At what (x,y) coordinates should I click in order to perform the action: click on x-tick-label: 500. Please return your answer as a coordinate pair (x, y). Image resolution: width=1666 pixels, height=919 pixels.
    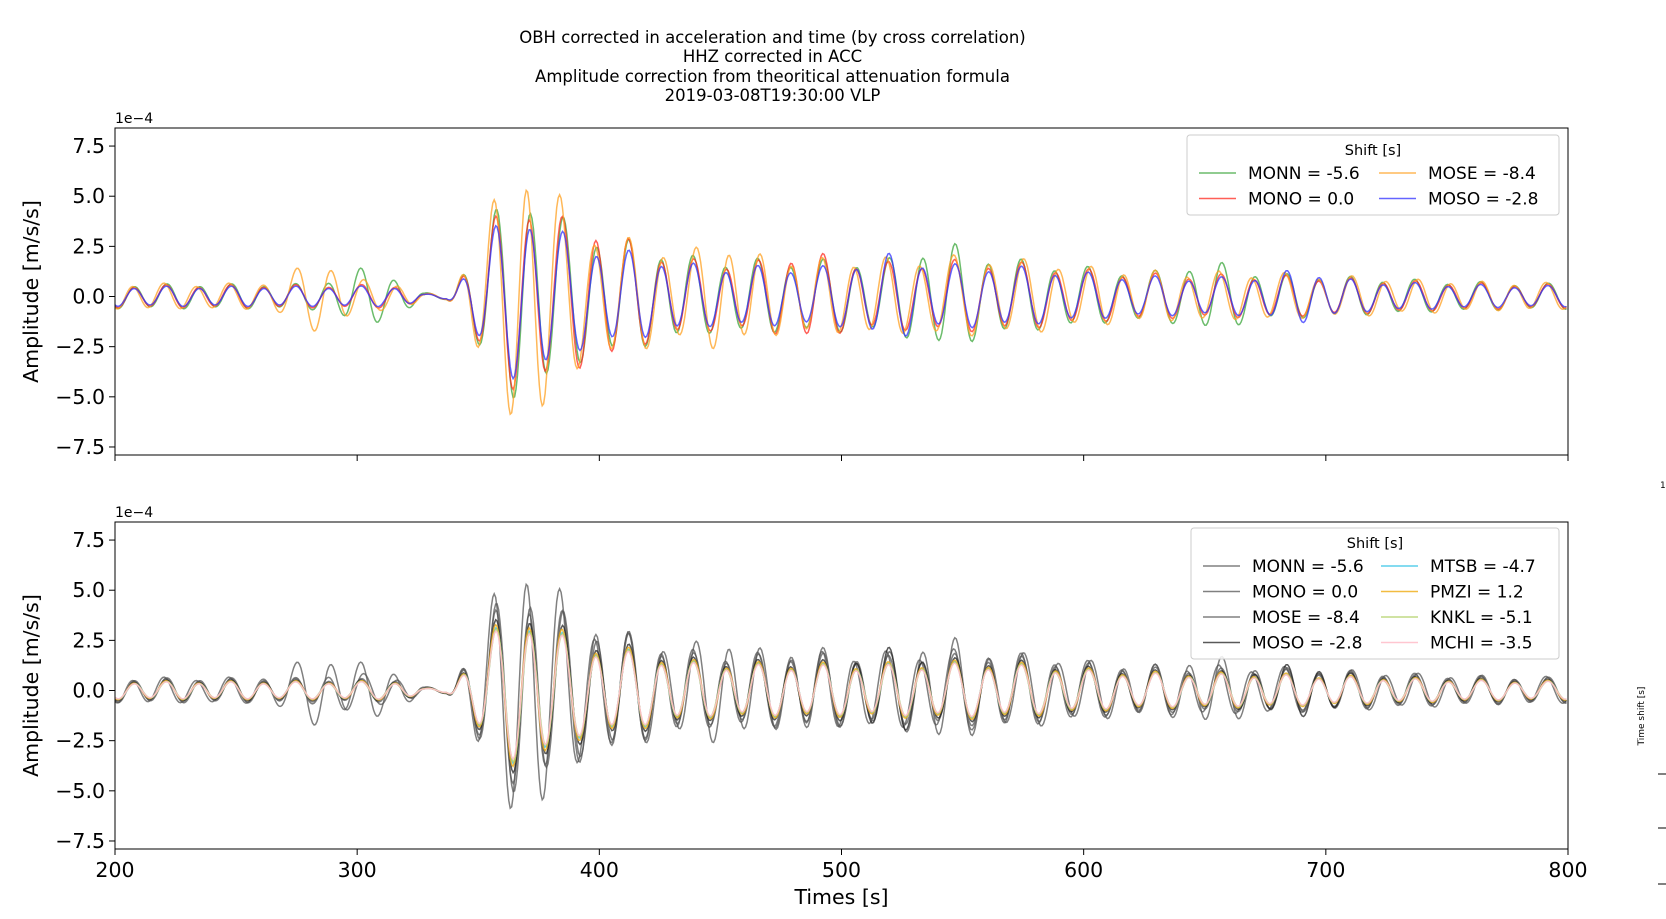
    Looking at the image, I should click on (841, 870).